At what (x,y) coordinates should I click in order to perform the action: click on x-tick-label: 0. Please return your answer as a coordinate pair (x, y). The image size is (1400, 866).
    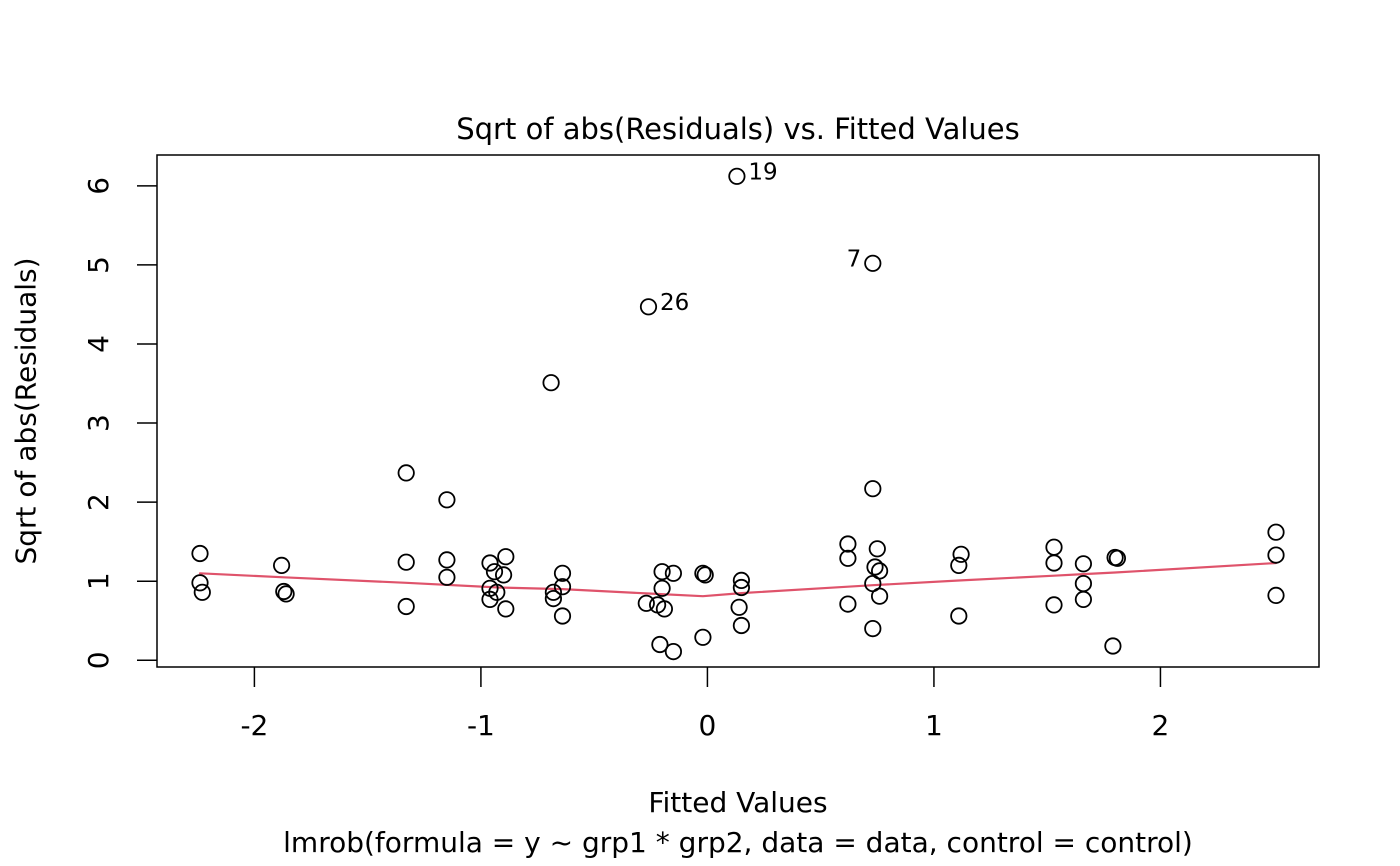
    Looking at the image, I should click on (708, 725).